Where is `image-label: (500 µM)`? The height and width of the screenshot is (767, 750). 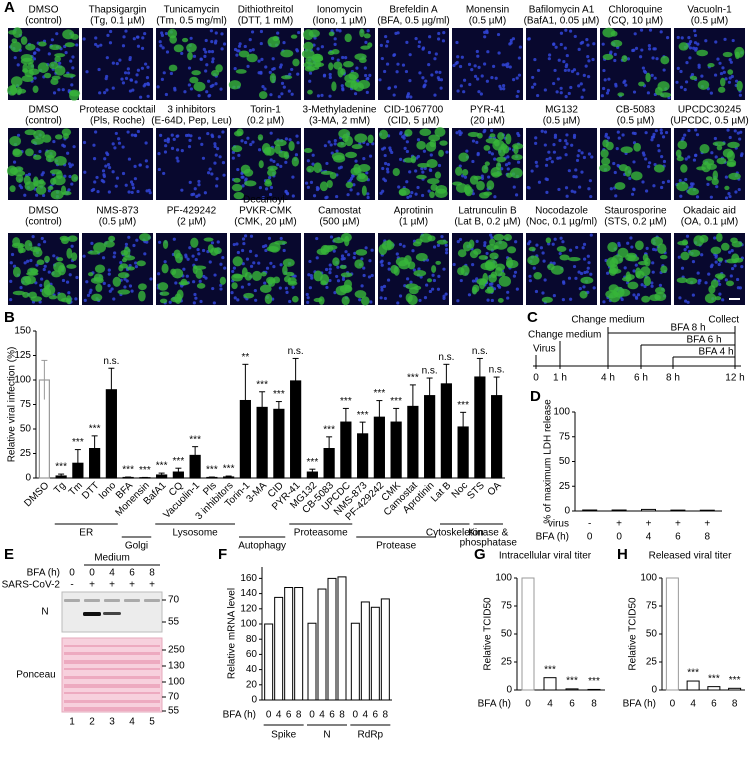
image-label: (500 µM) is located at coordinates (339, 222).